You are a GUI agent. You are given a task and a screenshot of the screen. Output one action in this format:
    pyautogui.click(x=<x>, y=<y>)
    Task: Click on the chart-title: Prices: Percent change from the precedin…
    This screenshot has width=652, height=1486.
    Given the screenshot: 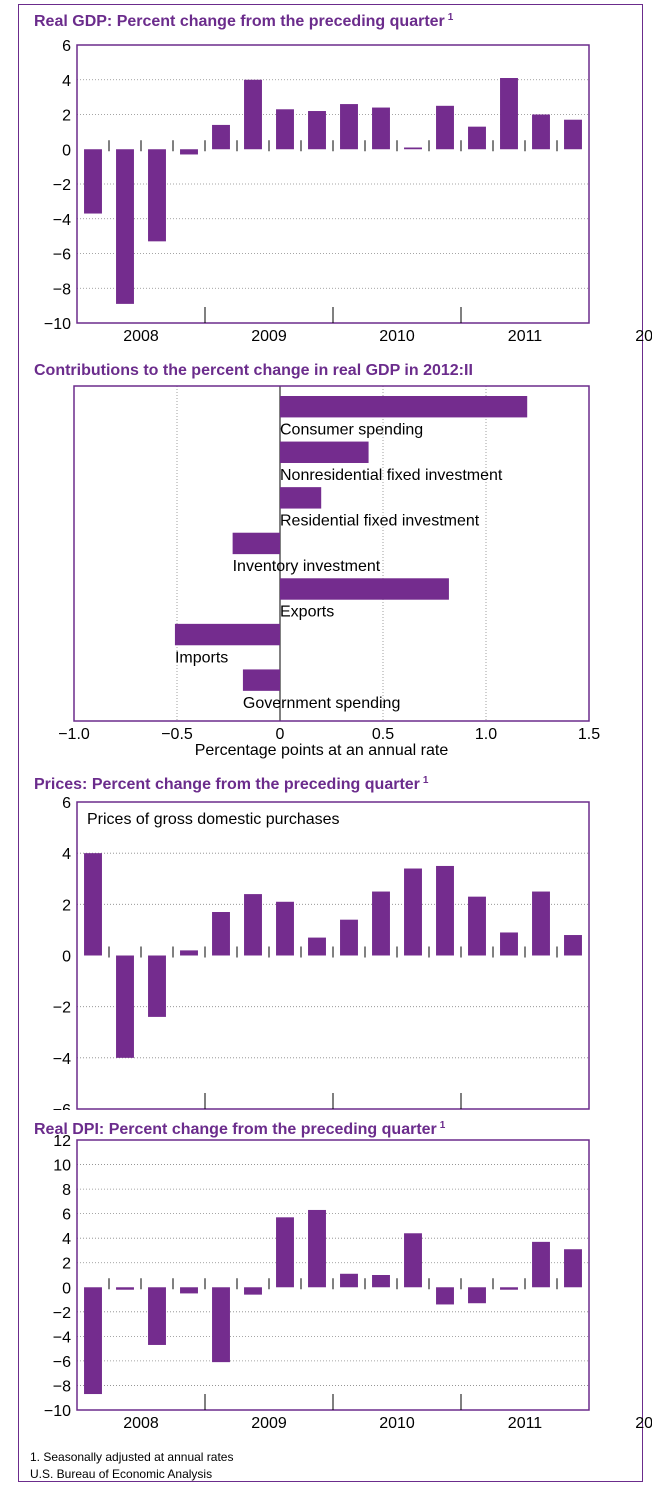 What is the action you would take?
    pyautogui.click(x=231, y=784)
    